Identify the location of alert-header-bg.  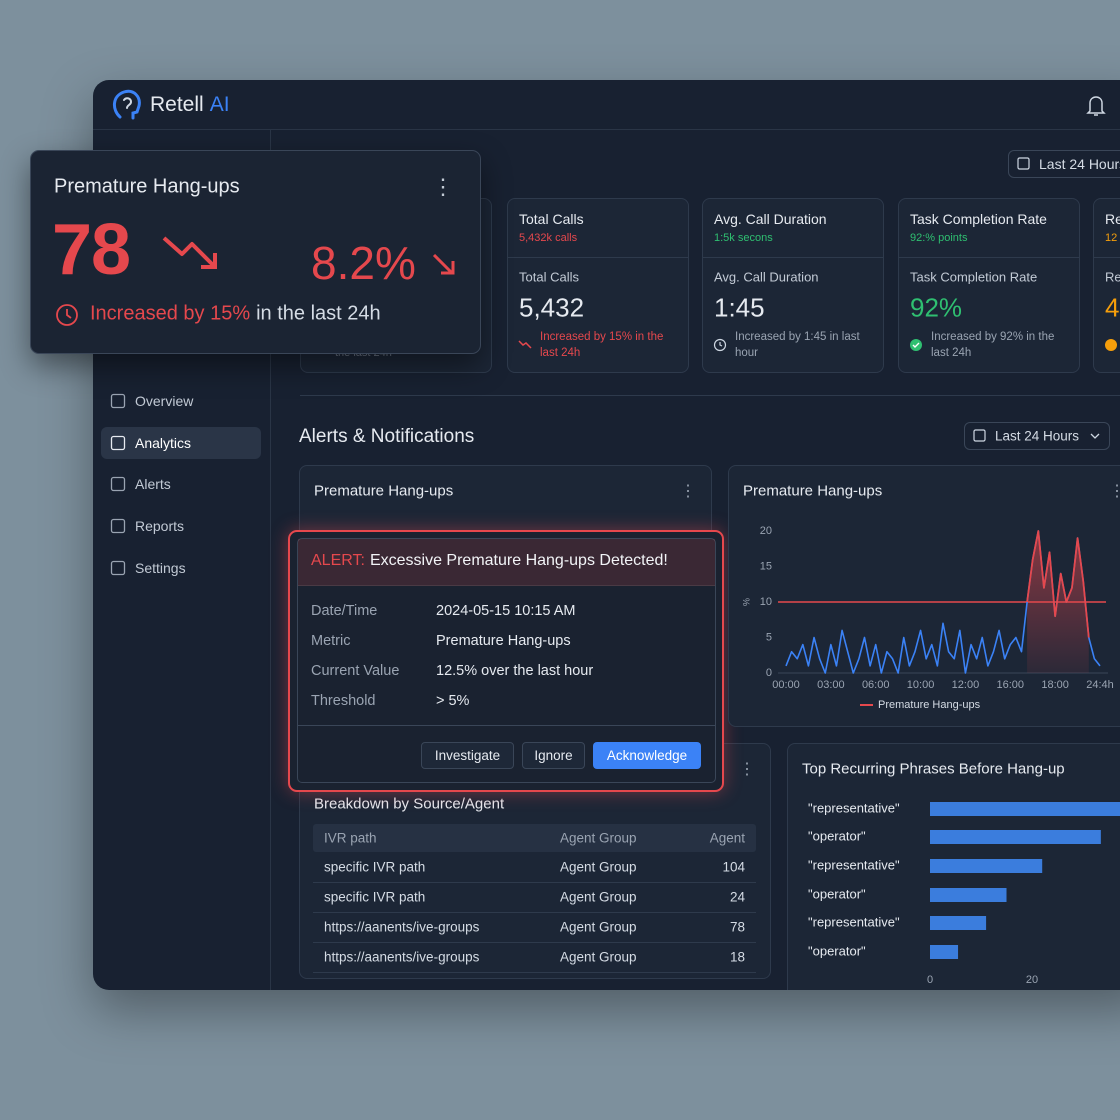
(506, 562).